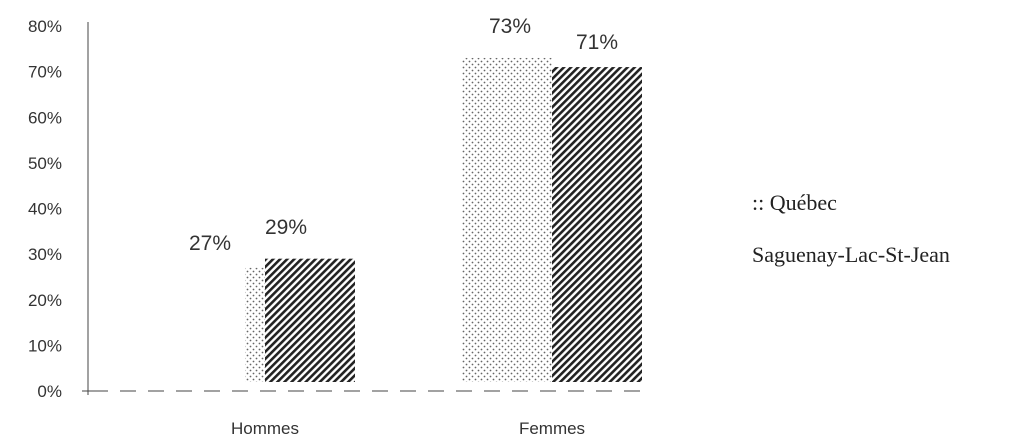 This screenshot has height=438, width=1031. Describe the element at coordinates (286, 227) in the screenshot. I see `data-label: 29%` at that location.